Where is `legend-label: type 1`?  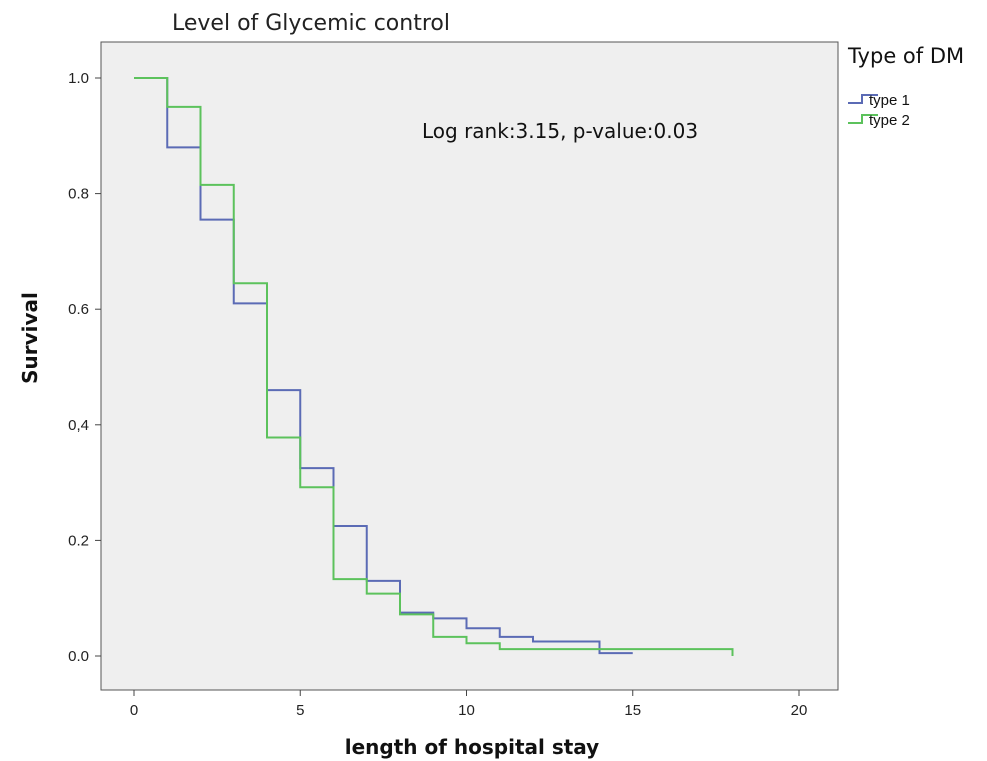
legend-label: type 1 is located at coordinates (889, 100).